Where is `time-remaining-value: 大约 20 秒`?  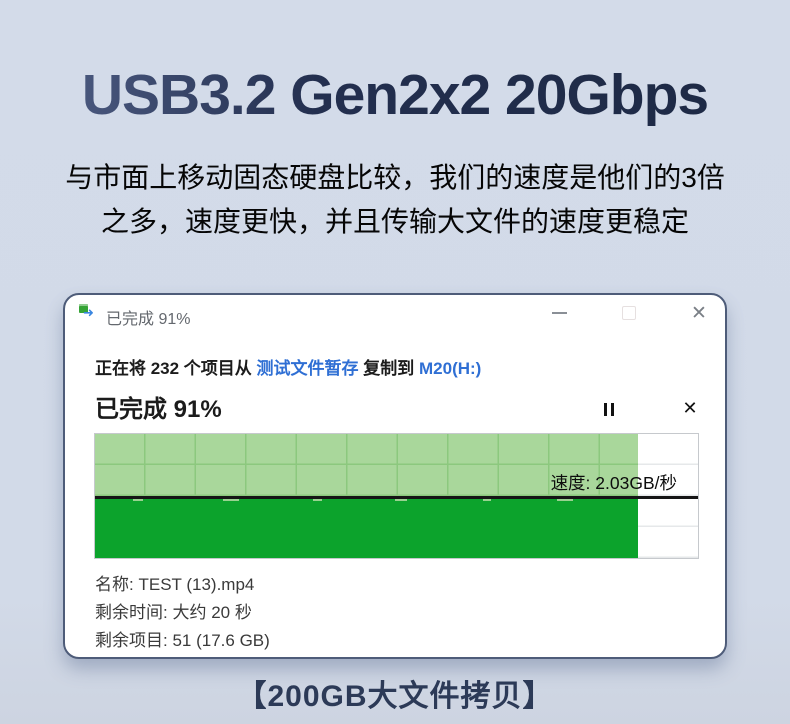 time-remaining-value: 大约 20 秒 is located at coordinates (212, 612).